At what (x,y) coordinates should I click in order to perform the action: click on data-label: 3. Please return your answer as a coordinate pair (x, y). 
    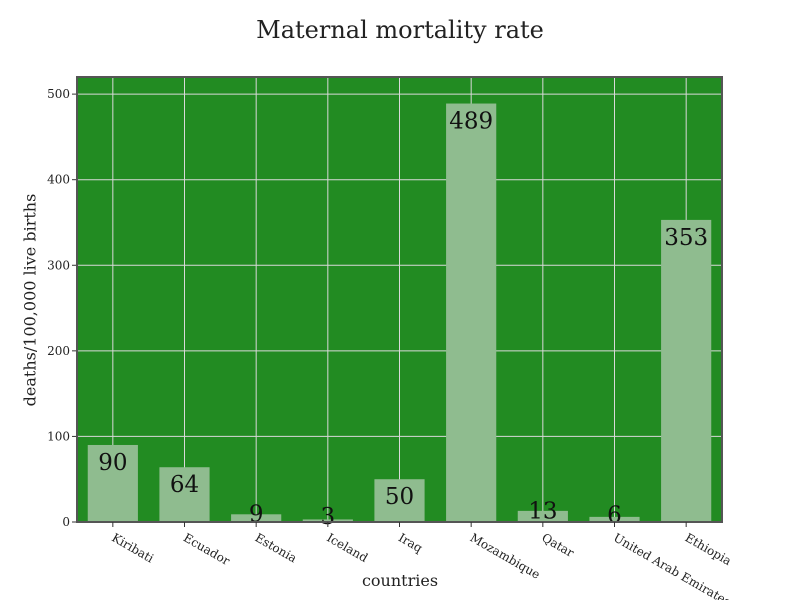
    Looking at the image, I should click on (328, 517).